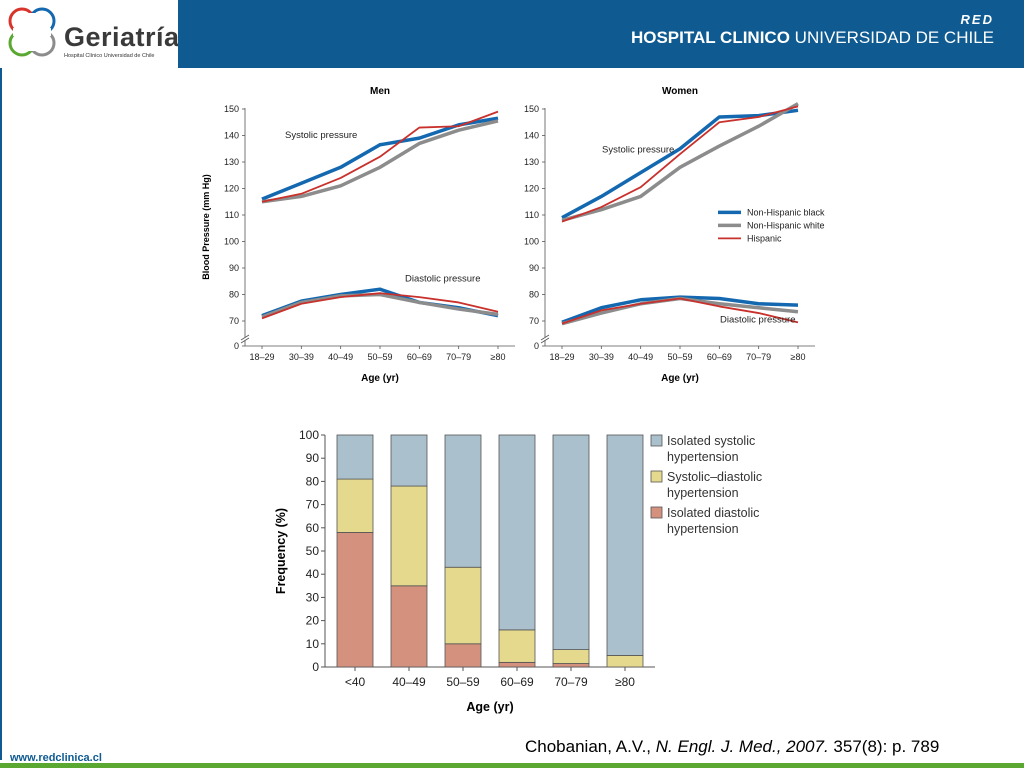 This screenshot has height=768, width=1024. Describe the element at coordinates (588, 746) in the screenshot. I see `citation-authors: Chobanian, A.V.,` at that location.